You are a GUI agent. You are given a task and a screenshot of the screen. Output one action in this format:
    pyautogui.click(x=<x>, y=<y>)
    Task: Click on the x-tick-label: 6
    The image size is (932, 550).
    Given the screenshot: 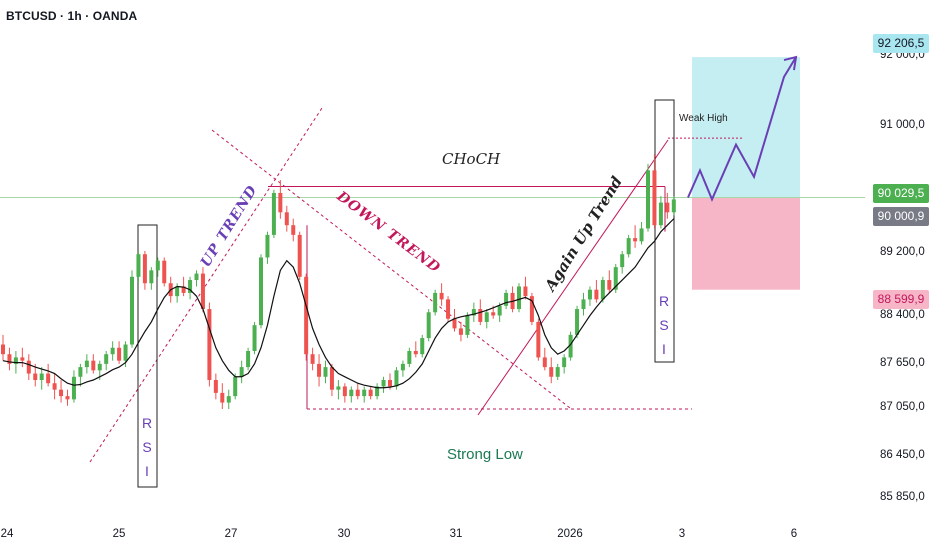 What is the action you would take?
    pyautogui.click(x=794, y=534)
    